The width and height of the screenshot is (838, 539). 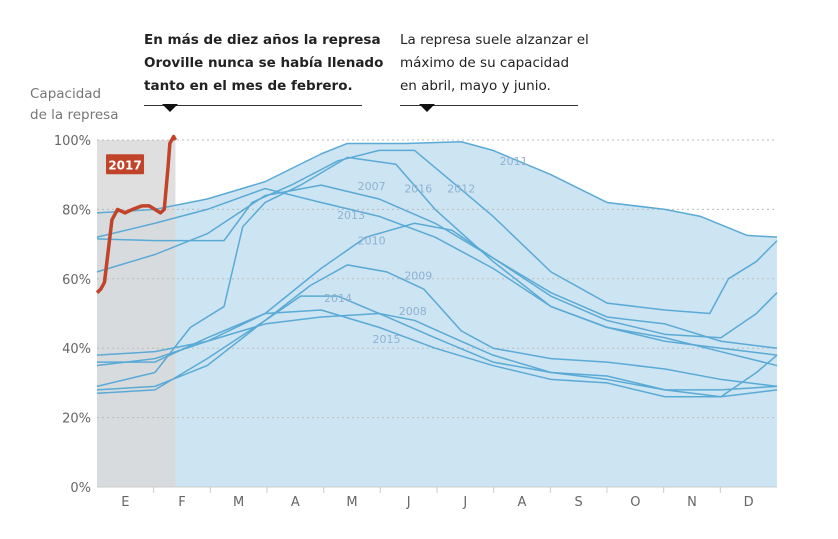 What do you see at coordinates (372, 186) in the screenshot?
I see `series-label-2007: 2007` at bounding box center [372, 186].